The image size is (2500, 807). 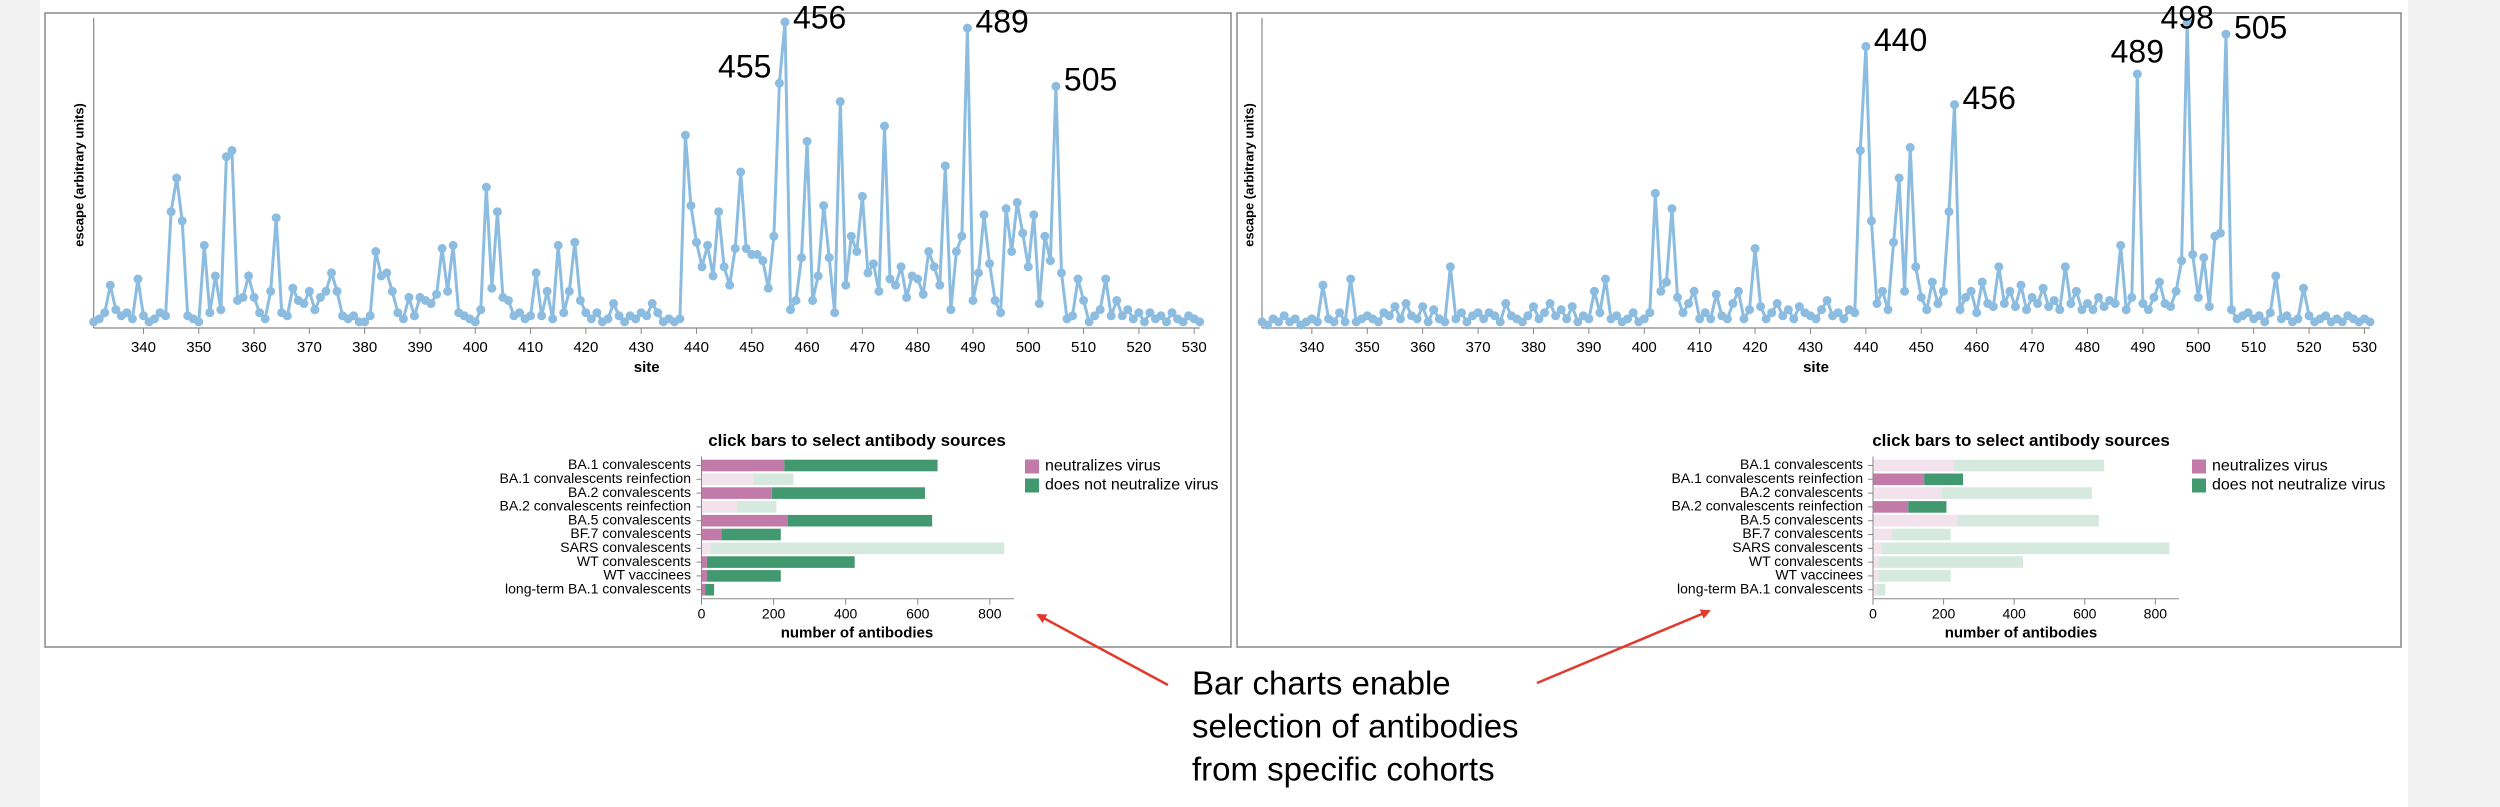 I want to click on x-tick-label: 500, so click(x=2198, y=347).